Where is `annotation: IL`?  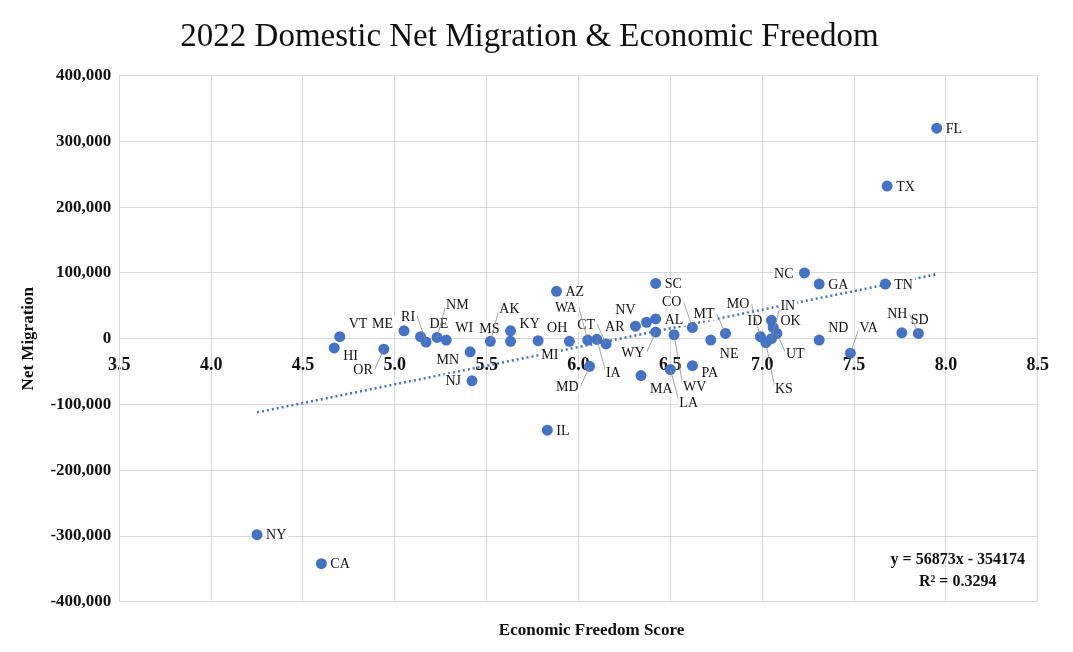
annotation: IL is located at coordinates (563, 430).